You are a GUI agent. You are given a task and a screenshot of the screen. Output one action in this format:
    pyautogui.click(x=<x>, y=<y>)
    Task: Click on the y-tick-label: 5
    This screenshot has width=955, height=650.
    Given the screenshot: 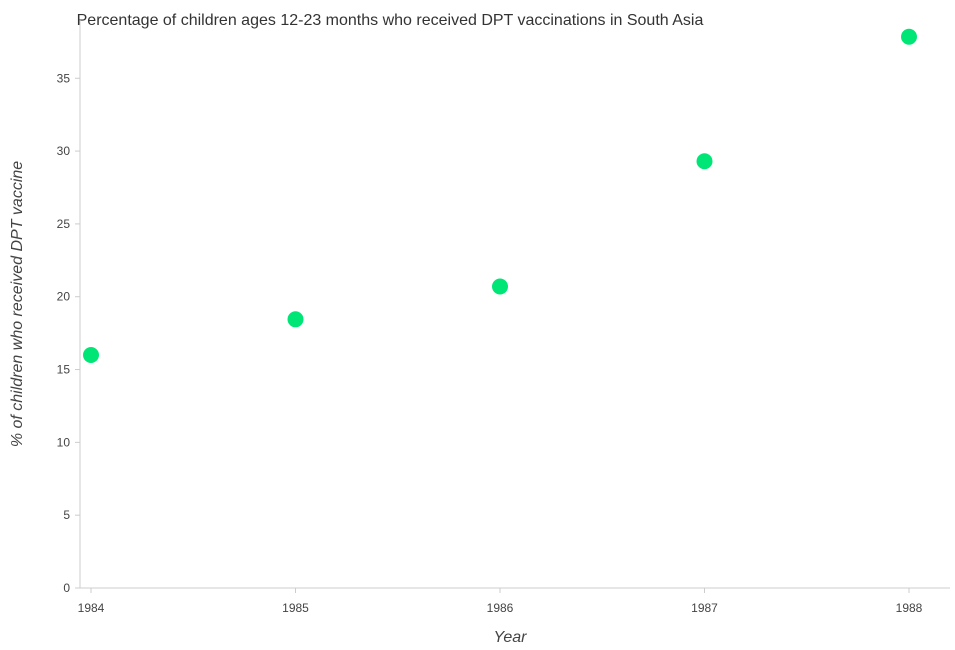 What is the action you would take?
    pyautogui.click(x=66, y=515)
    